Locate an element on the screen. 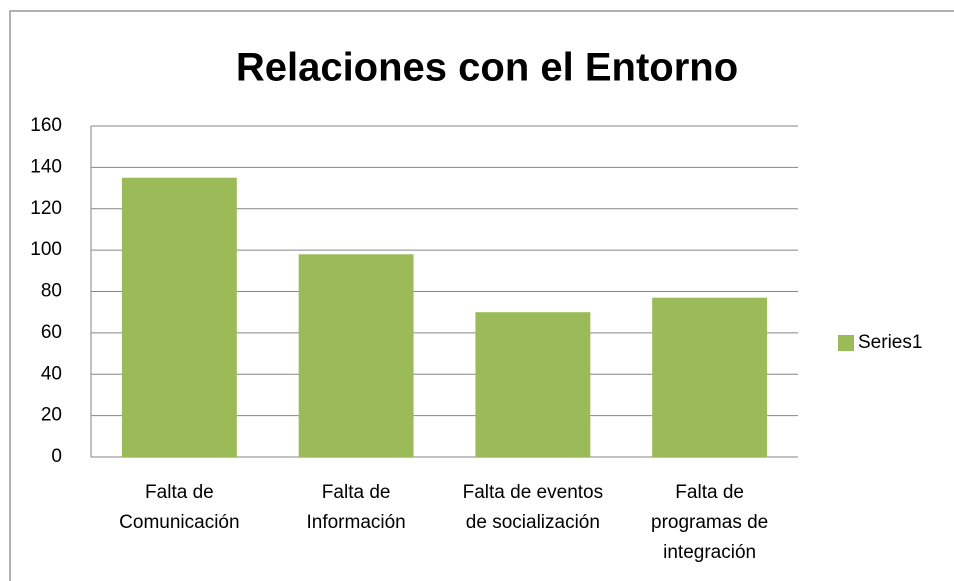  y-tick-label: 20 is located at coordinates (51, 415).